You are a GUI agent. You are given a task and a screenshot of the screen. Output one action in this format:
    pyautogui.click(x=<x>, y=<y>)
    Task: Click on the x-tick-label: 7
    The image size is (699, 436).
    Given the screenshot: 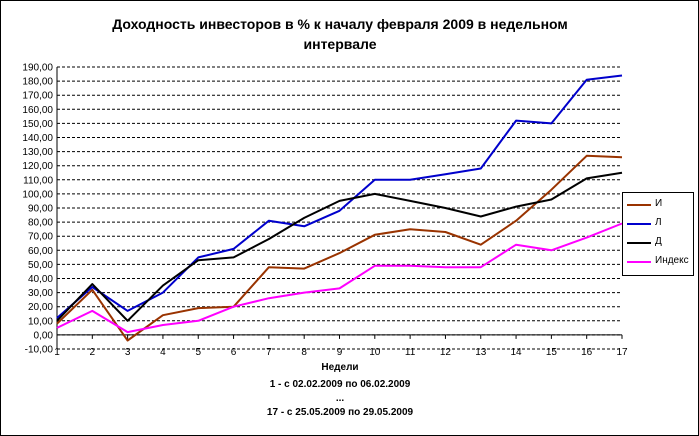 What is the action you would take?
    pyautogui.click(x=269, y=352)
    